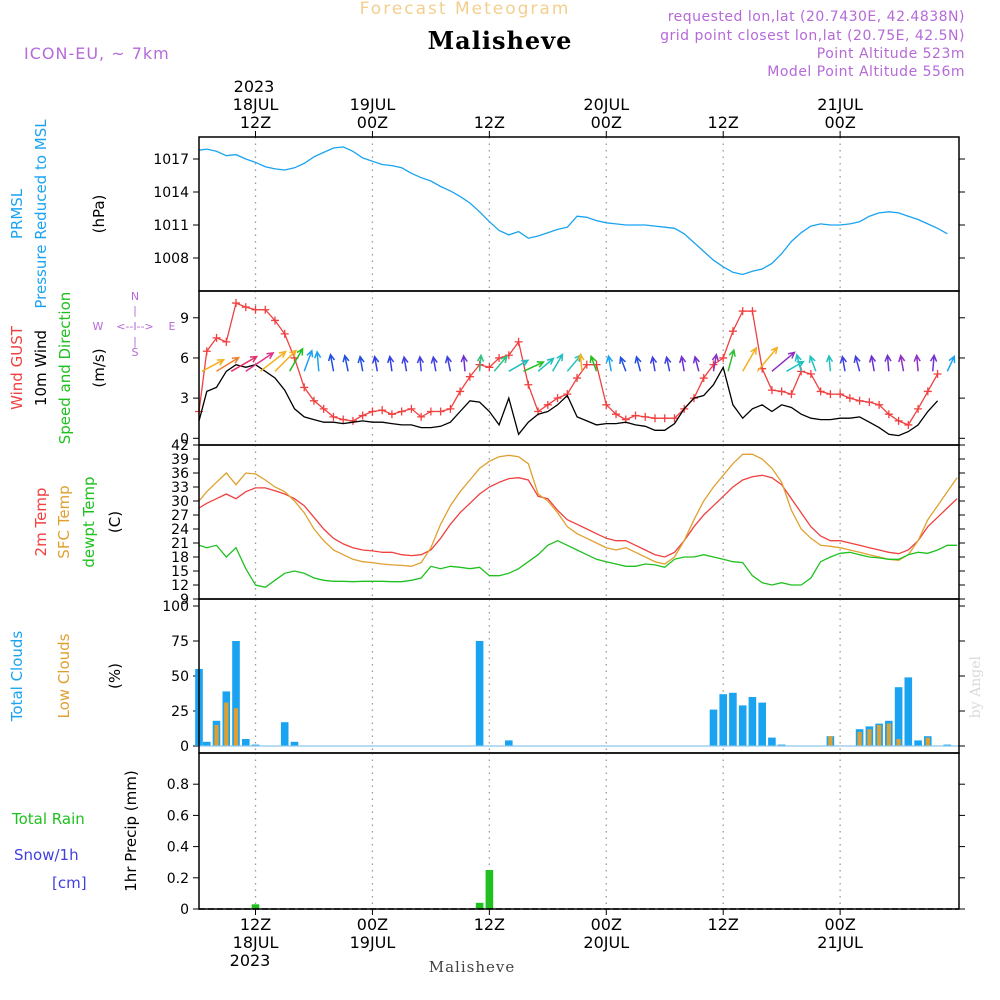 The width and height of the screenshot is (1000, 1000). What do you see at coordinates (184, 319) in the screenshot?
I see `y-tick-label: 9` at bounding box center [184, 319].